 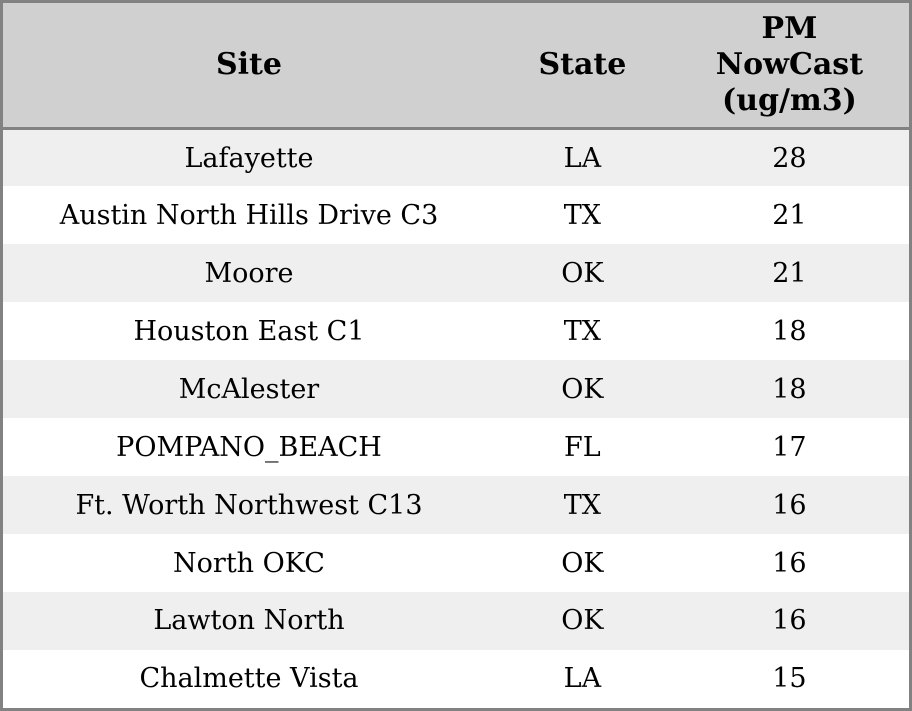 What do you see at coordinates (249, 389) in the screenshot?
I see `site-cell: McAlester` at bounding box center [249, 389].